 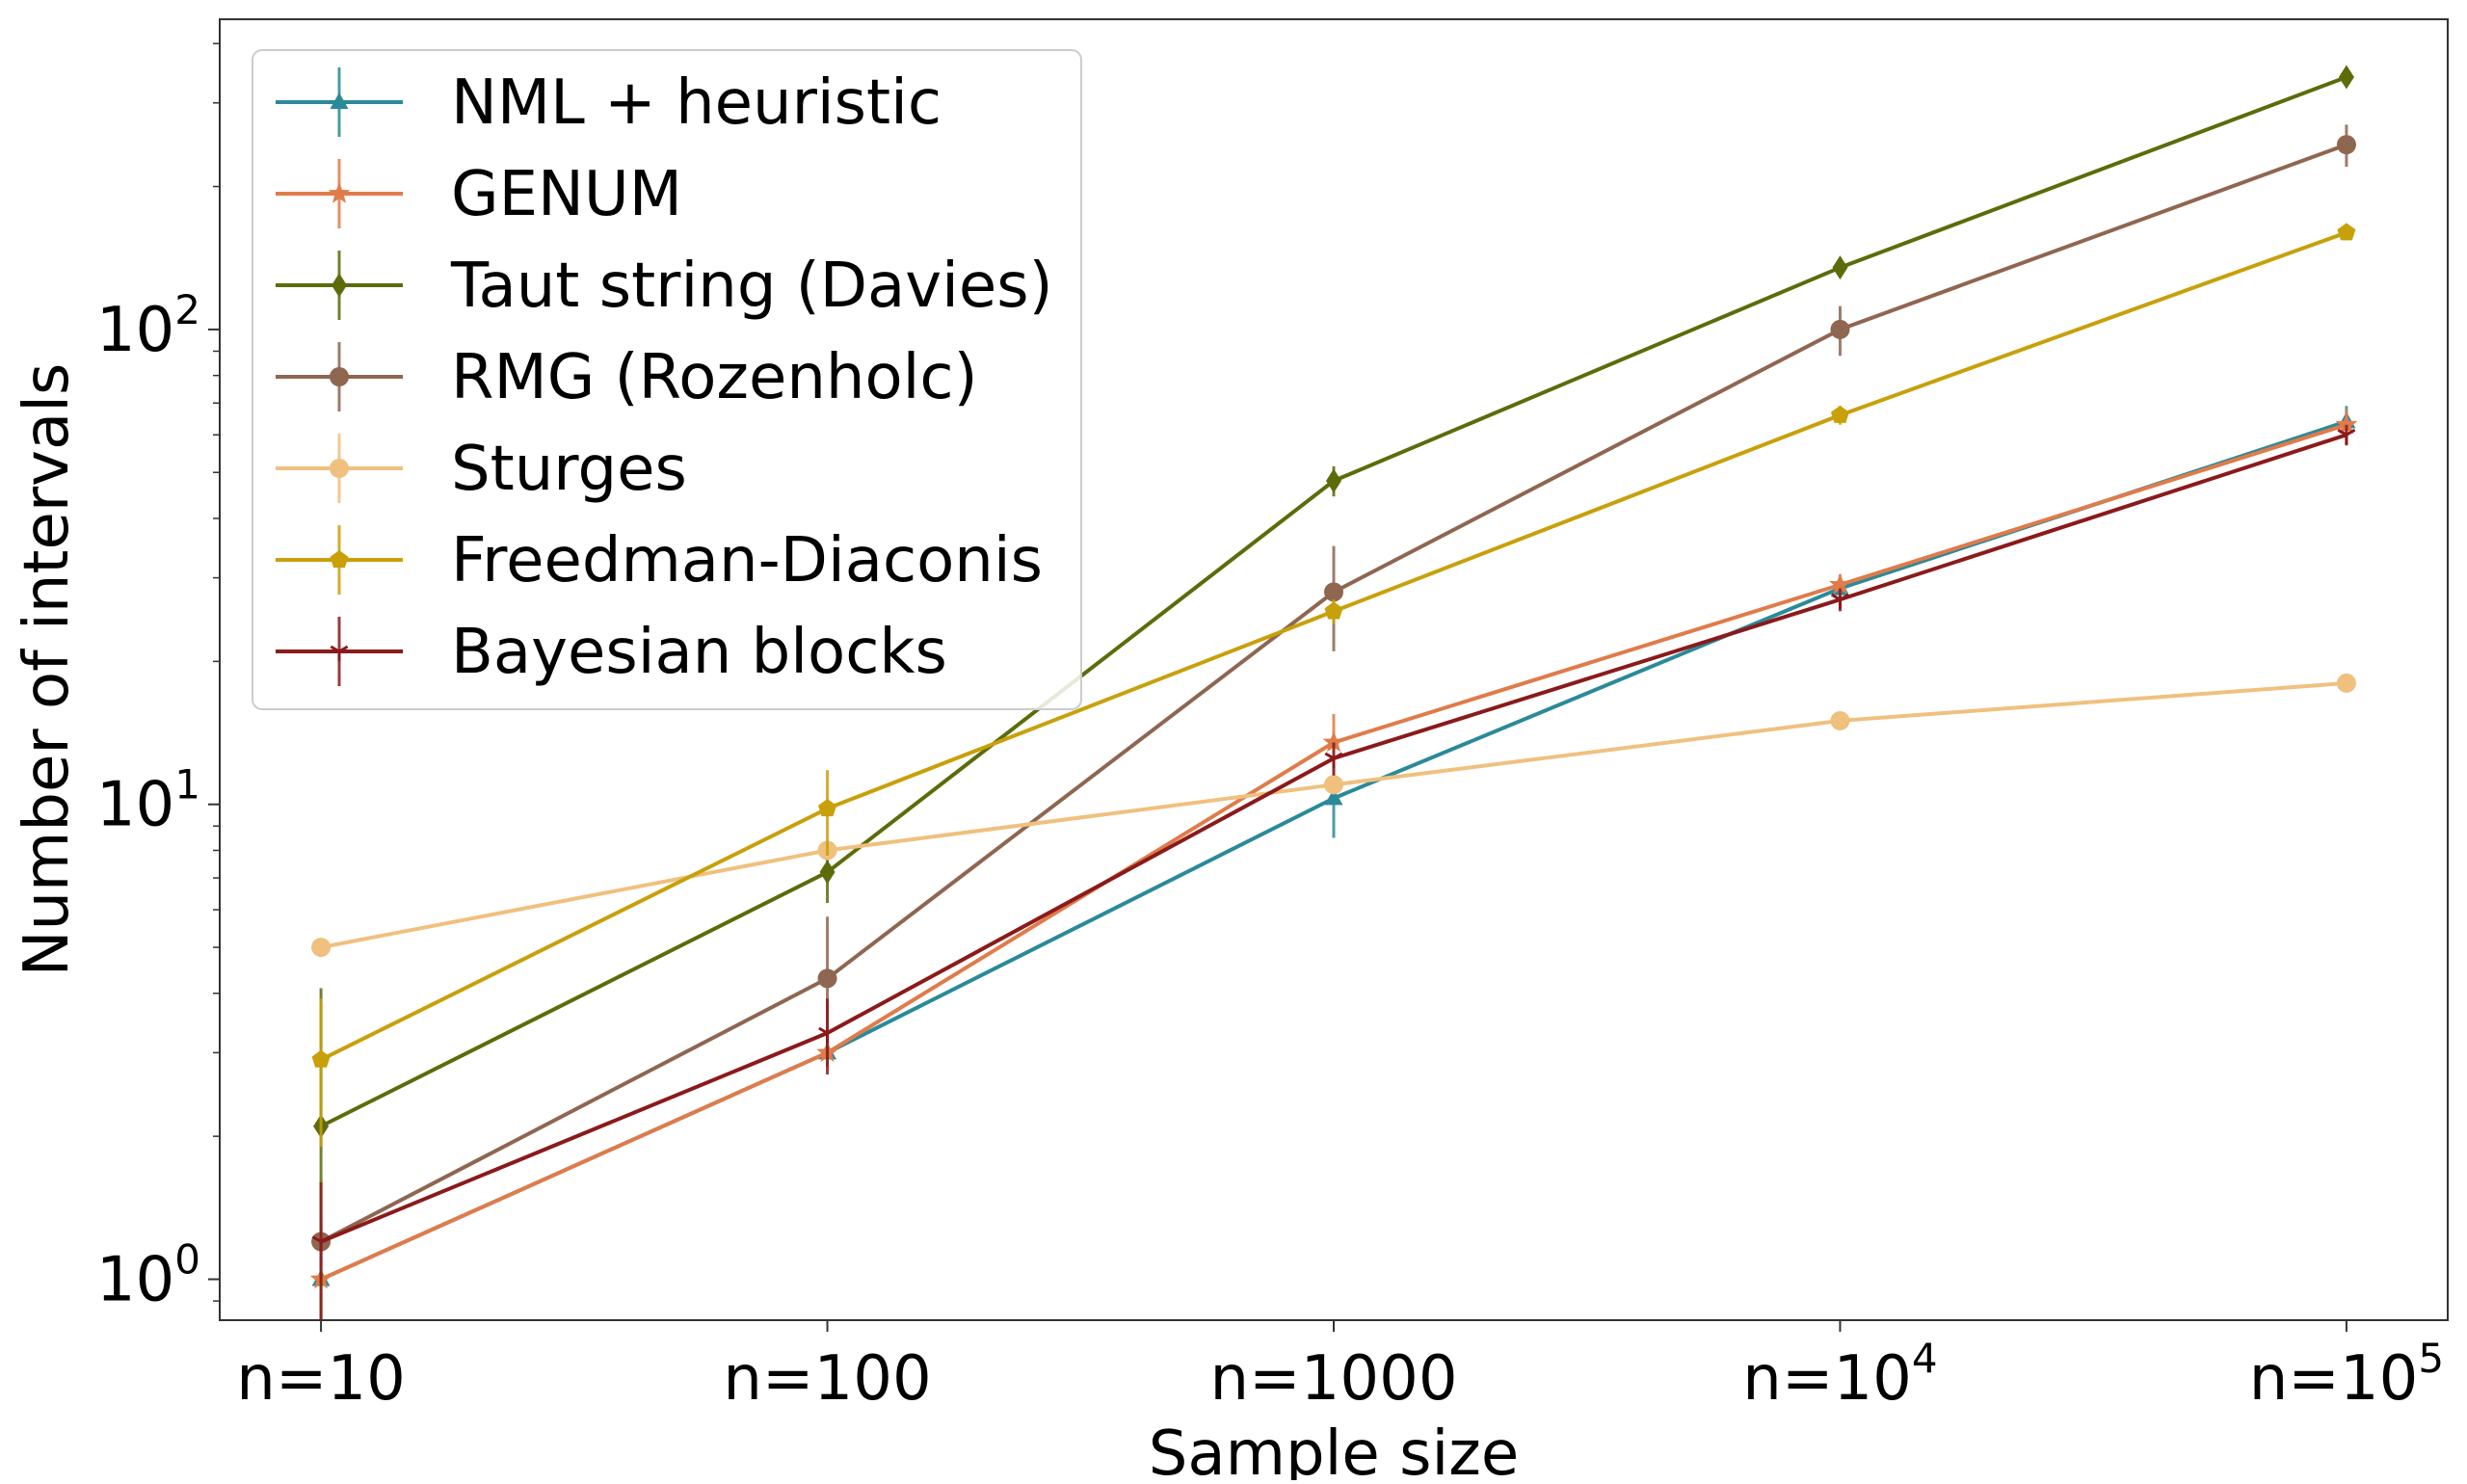 I want to click on x-axis-title: Sample size, so click(x=1334, y=1449).